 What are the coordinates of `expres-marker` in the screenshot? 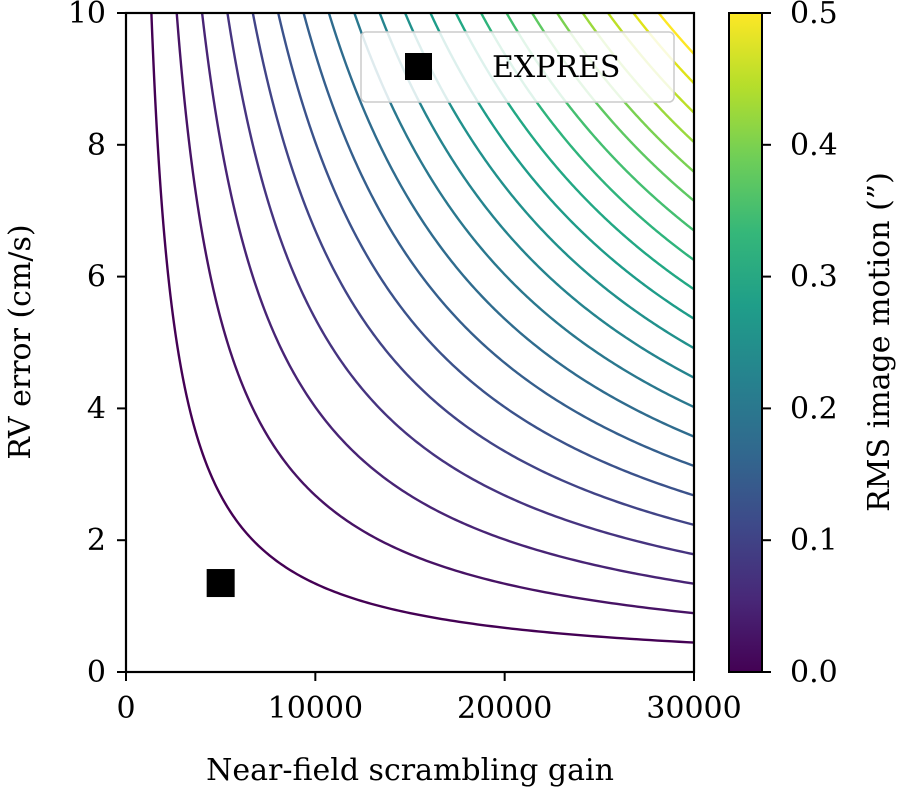 It's located at (220, 583).